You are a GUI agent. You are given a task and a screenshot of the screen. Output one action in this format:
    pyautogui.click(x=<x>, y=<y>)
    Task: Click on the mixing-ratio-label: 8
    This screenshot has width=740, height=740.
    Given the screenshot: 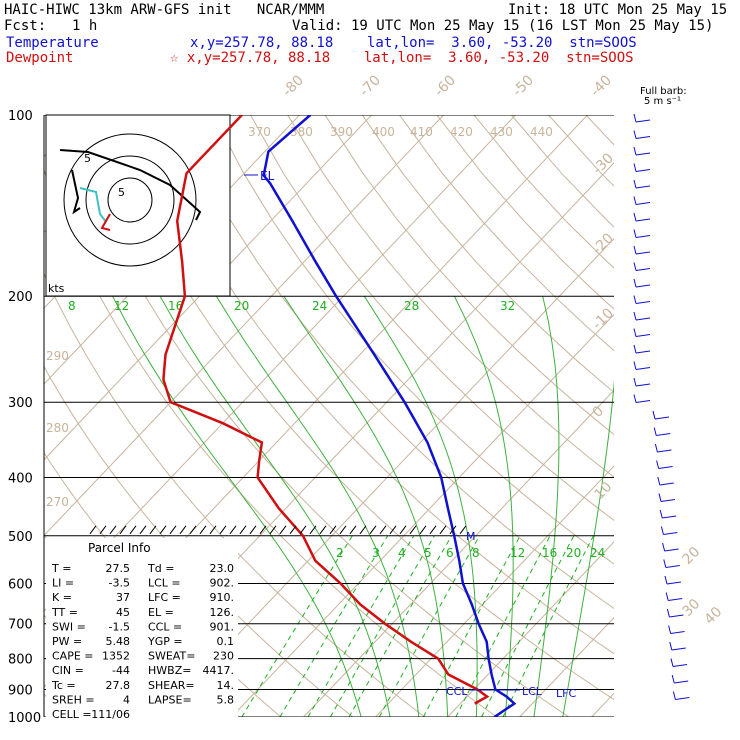 What is the action you would take?
    pyautogui.click(x=72, y=306)
    